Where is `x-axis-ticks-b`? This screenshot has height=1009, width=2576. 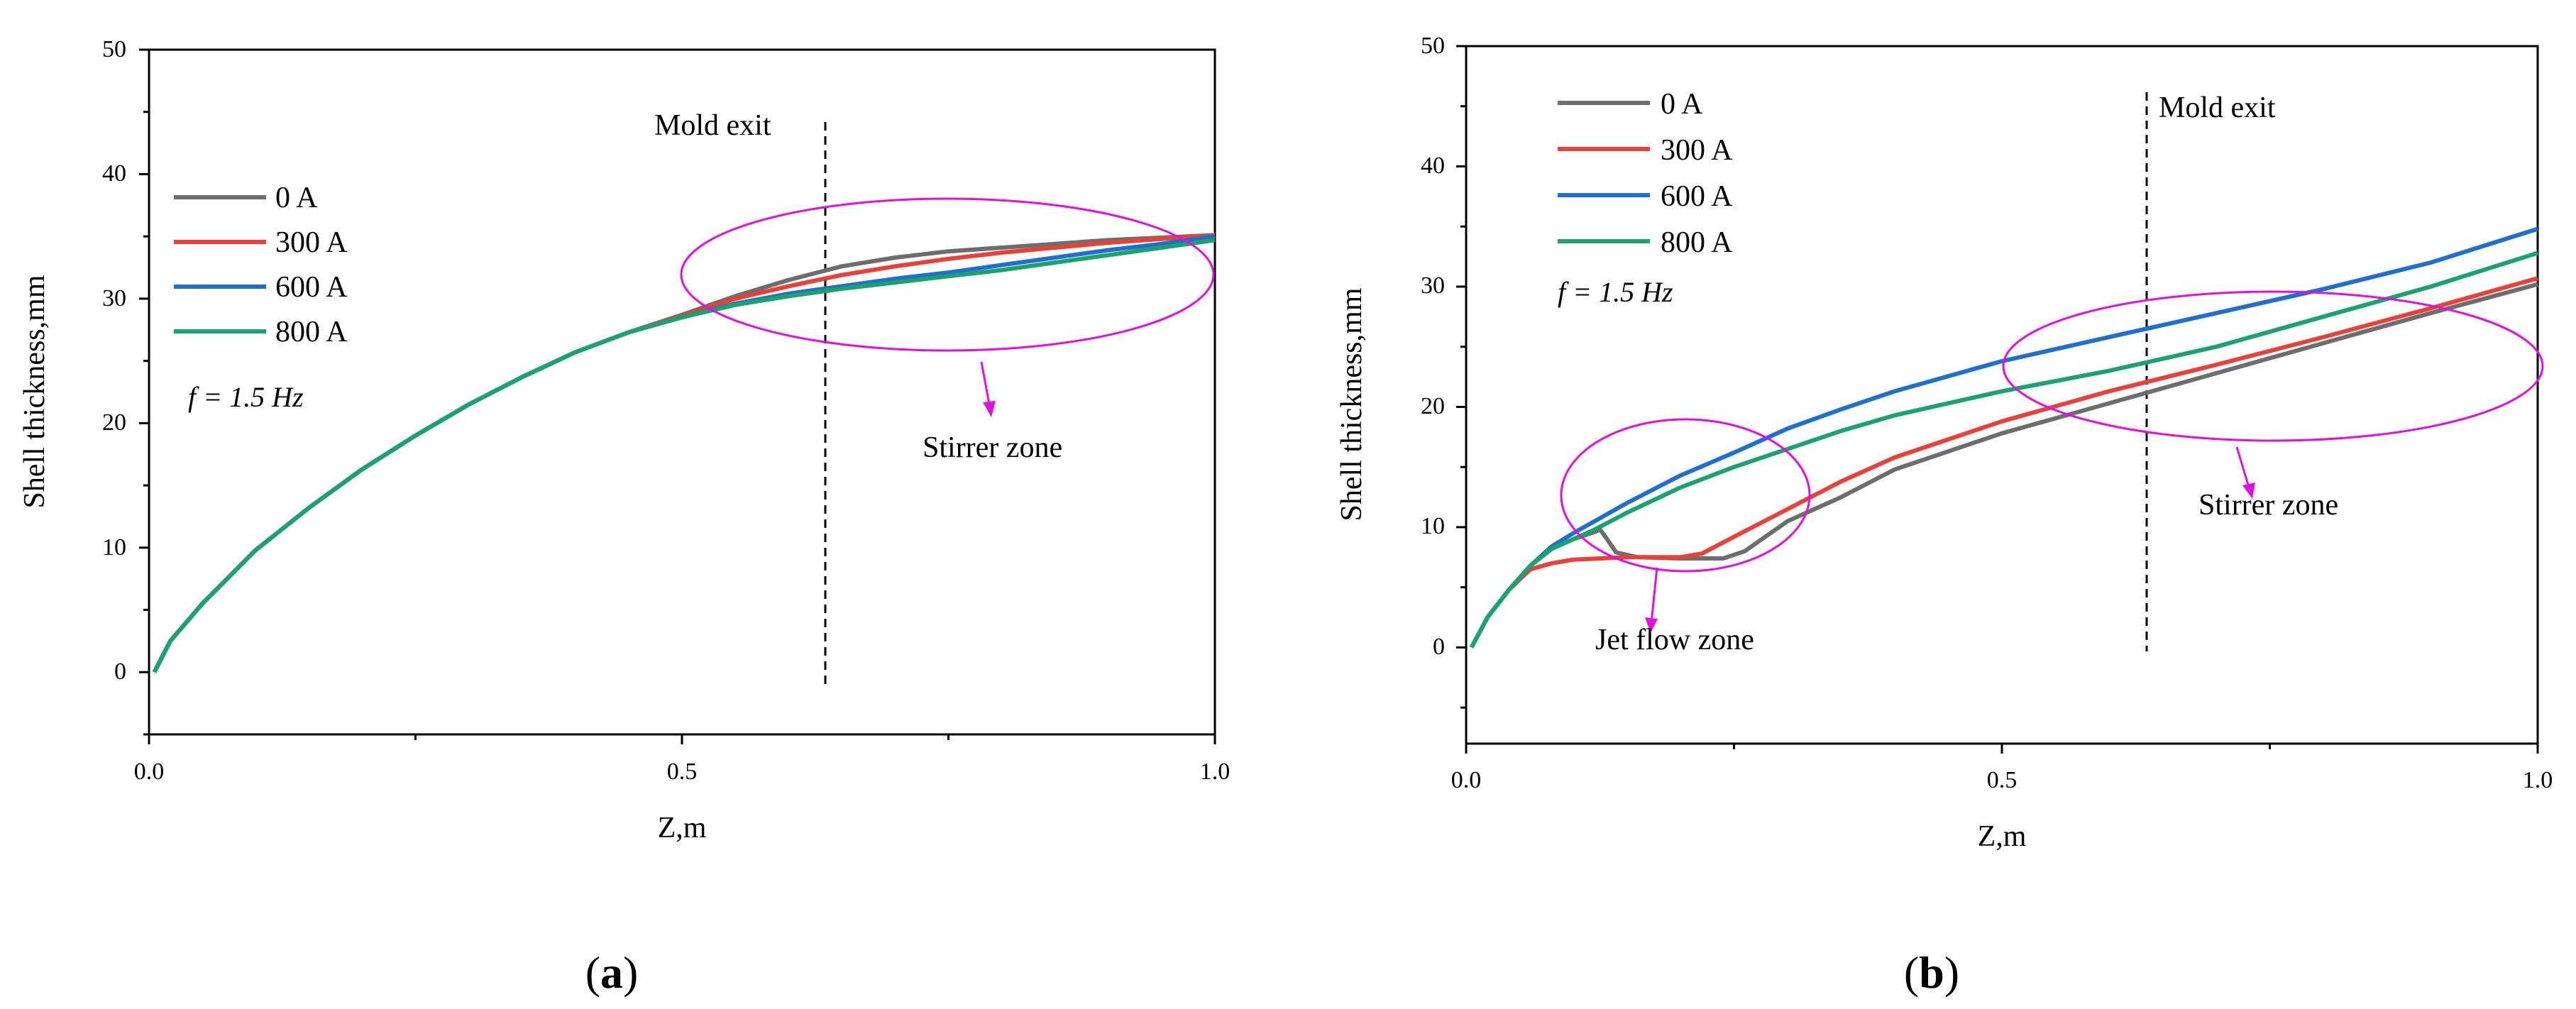 x-axis-ticks-b is located at coordinates (2002, 749).